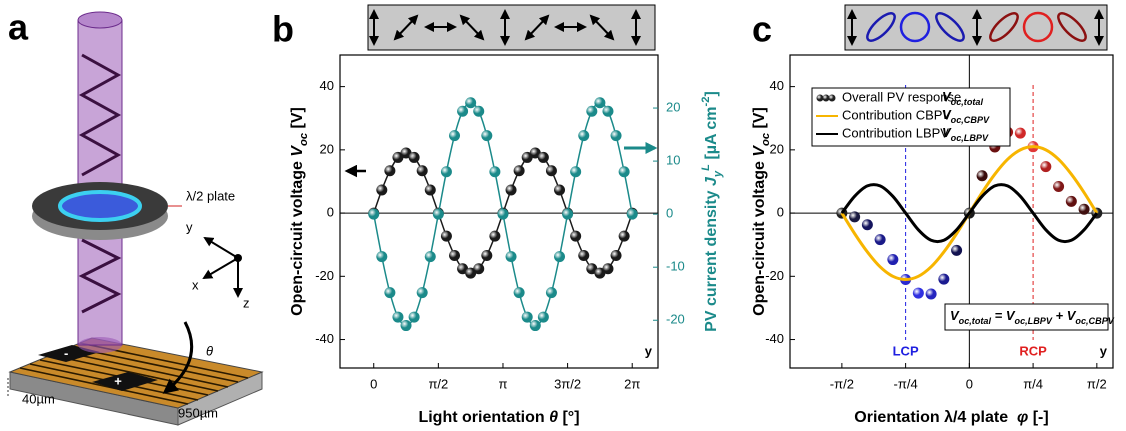 Image resolution: width=1126 pixels, height=431 pixels. Describe the element at coordinates (675, 319) in the screenshot. I see `y2-tick-label: -20` at that location.